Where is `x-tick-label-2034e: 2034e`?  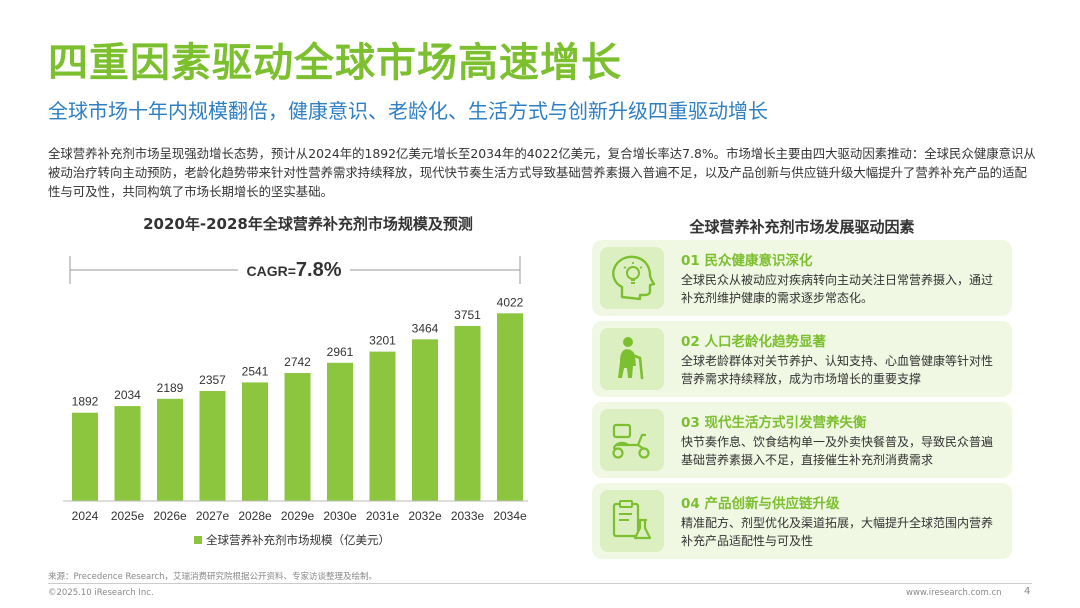 x-tick-label-2034e: 2034e is located at coordinates (510, 516).